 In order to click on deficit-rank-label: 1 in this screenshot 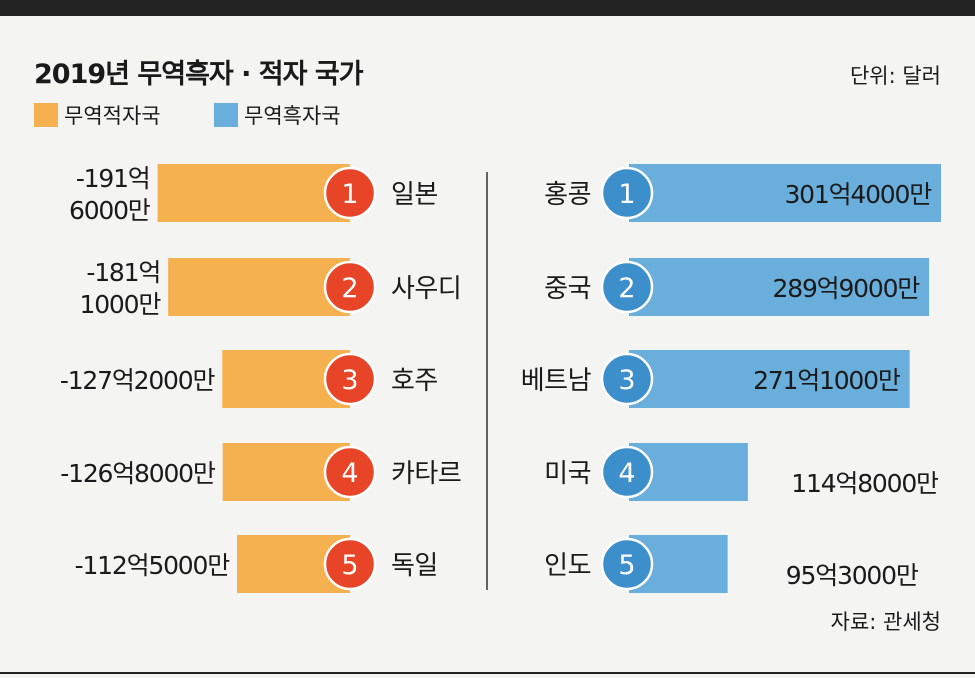, I will do `click(349, 194)`.